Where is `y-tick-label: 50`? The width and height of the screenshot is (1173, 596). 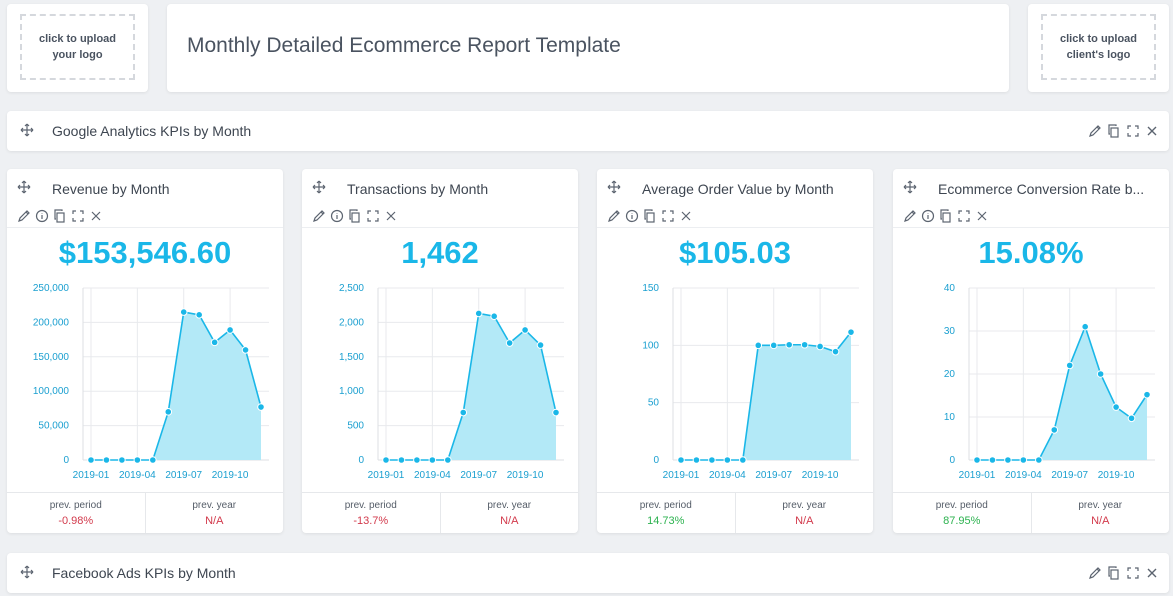
y-tick-label: 50 is located at coordinates (654, 403).